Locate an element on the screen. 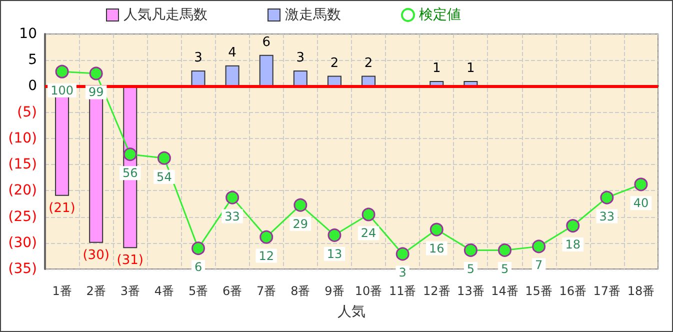 The height and width of the screenshot is (332, 673). data-label: 56 is located at coordinates (130, 173).